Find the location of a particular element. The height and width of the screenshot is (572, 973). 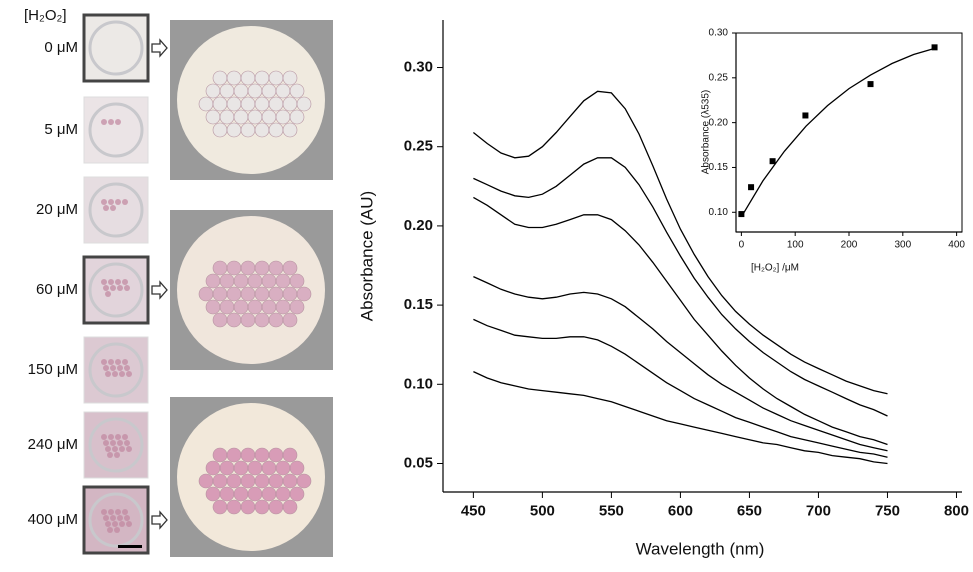

concentration-label: 400 μM is located at coordinates (53, 519).